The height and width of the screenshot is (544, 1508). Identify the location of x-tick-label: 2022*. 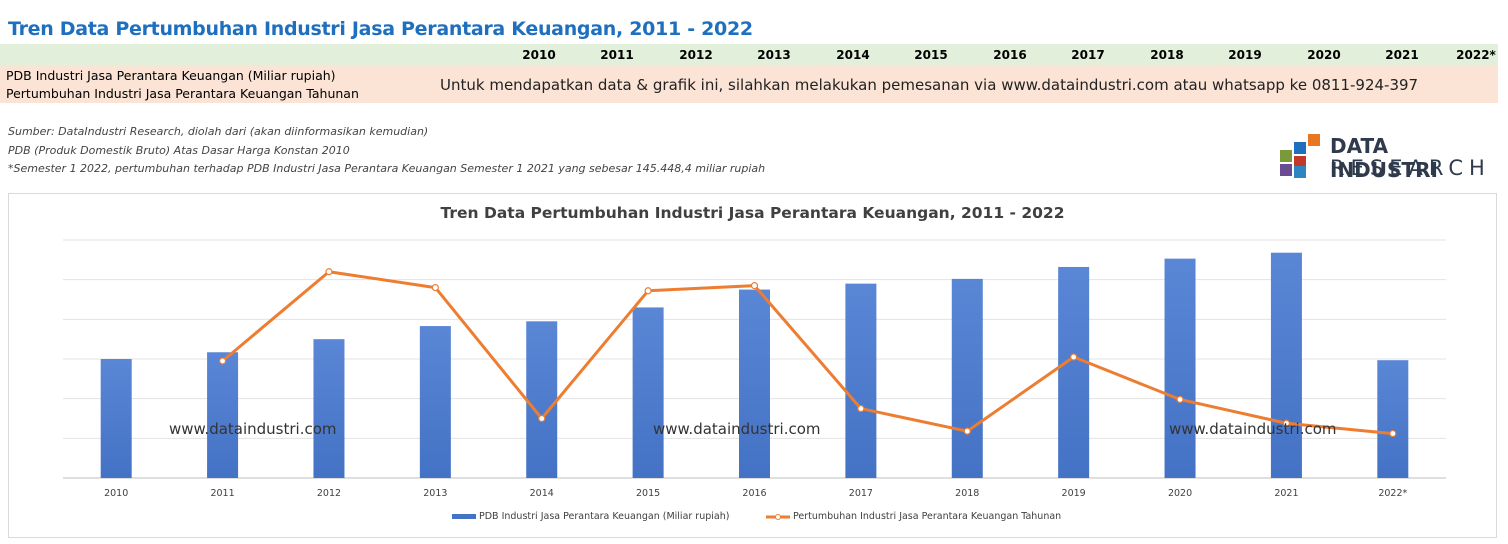
(1392, 493).